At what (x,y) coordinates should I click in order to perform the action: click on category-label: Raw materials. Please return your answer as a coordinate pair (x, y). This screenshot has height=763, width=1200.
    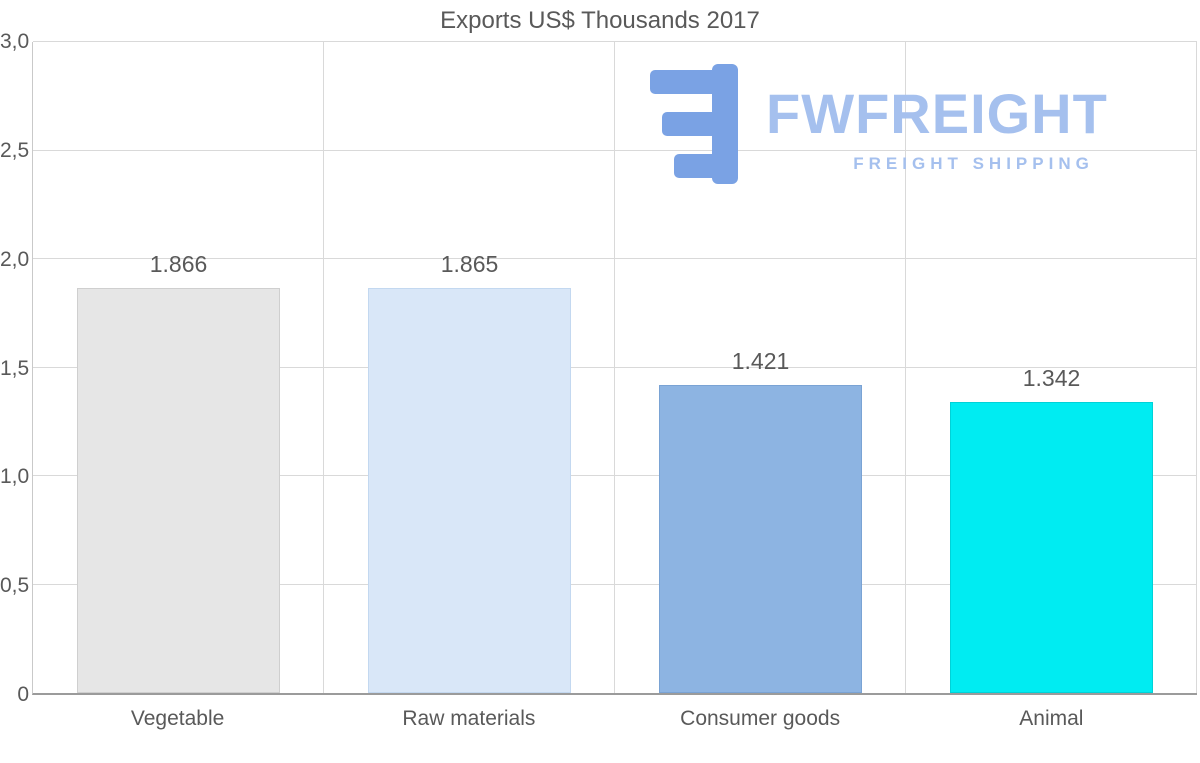
    Looking at the image, I should click on (469, 718).